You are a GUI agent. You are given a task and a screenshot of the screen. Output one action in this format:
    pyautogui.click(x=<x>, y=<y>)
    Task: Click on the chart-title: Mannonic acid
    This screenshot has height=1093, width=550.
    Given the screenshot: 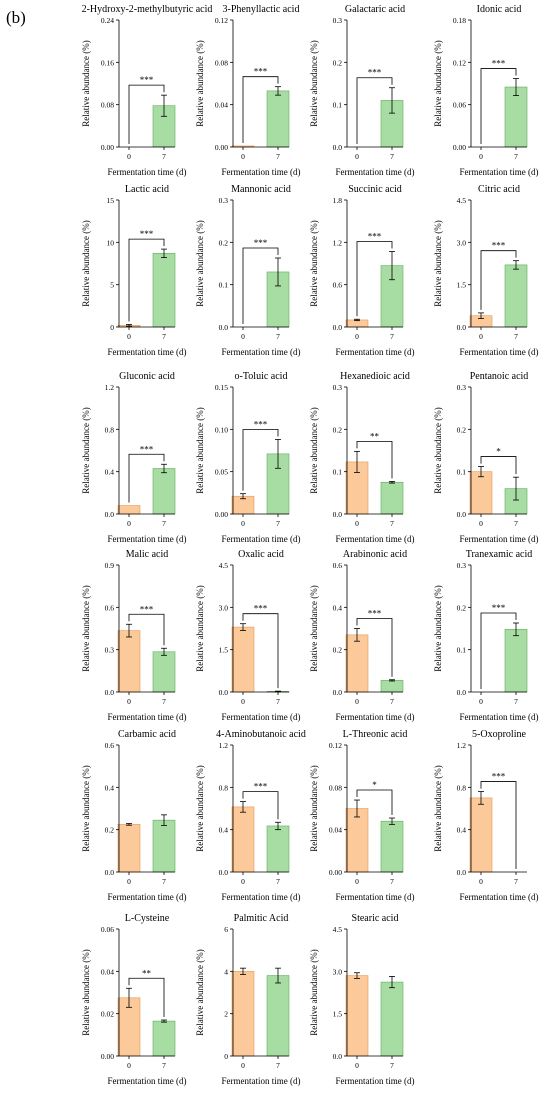 What is the action you would take?
    pyautogui.click(x=261, y=189)
    